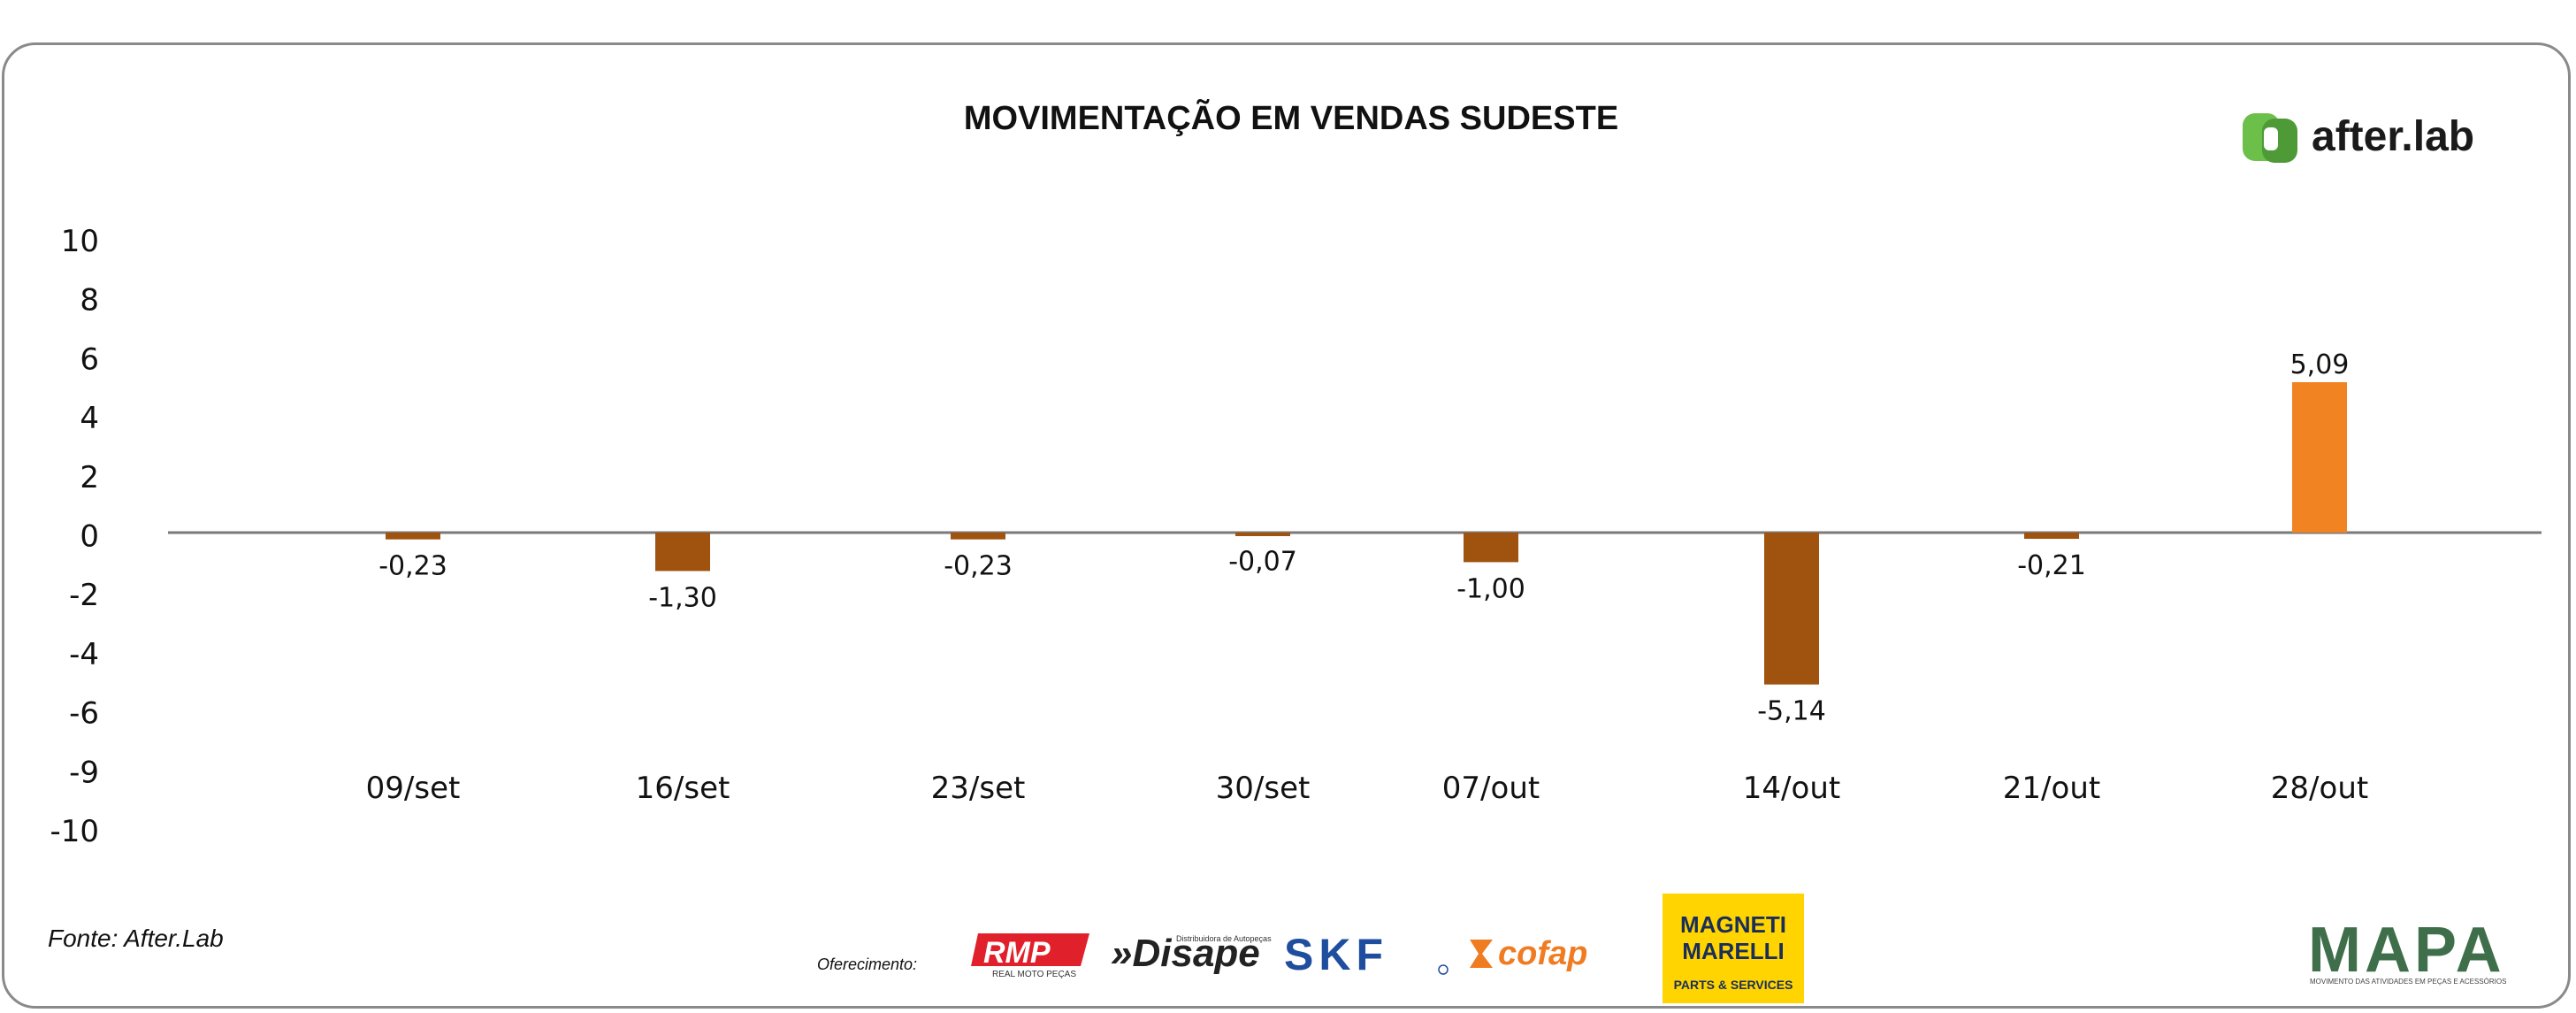 This screenshot has width=2576, height=1013. What do you see at coordinates (1444, 969) in the screenshot?
I see `skf-registered-icon` at bounding box center [1444, 969].